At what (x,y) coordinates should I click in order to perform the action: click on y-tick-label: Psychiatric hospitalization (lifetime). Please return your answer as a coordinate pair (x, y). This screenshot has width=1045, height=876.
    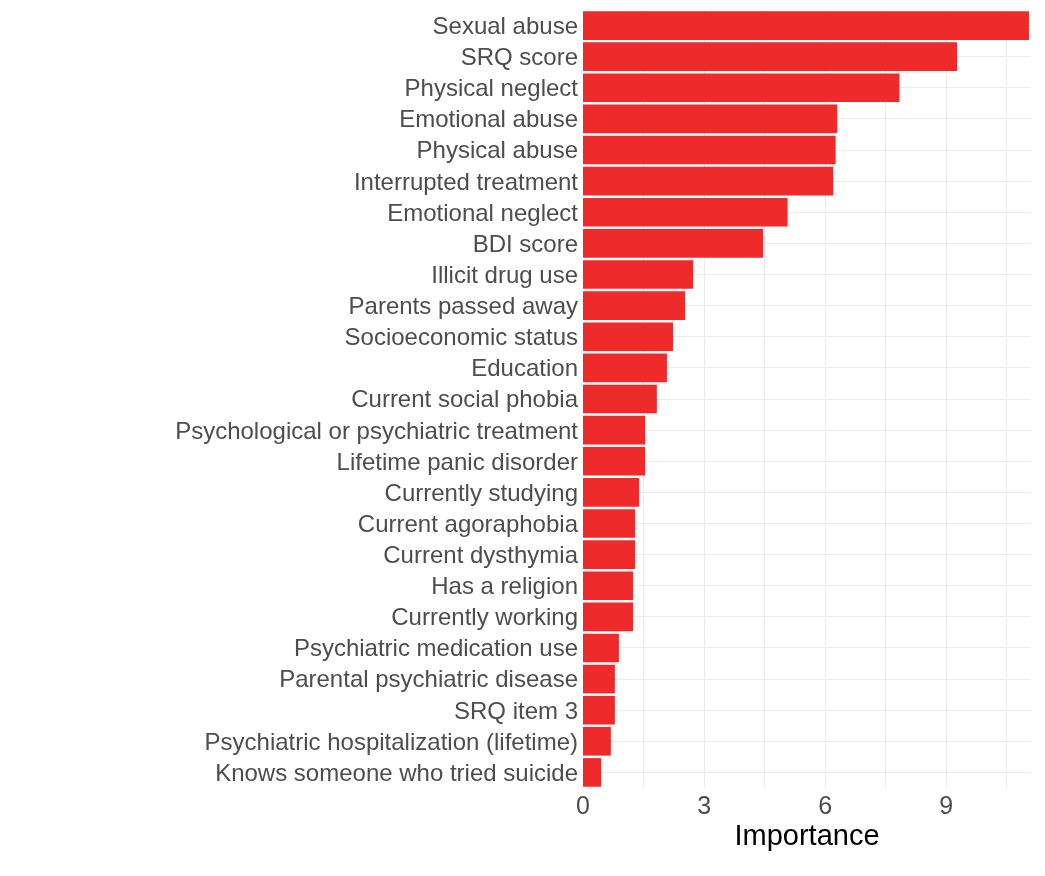
    Looking at the image, I should click on (391, 741).